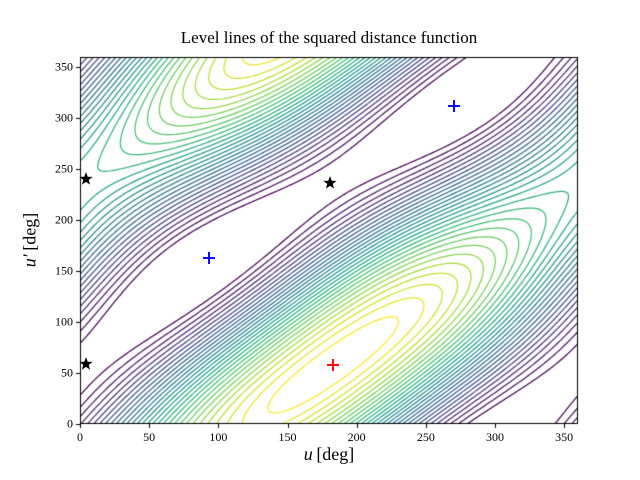  I want to click on x-tick-label: 100, so click(218, 437).